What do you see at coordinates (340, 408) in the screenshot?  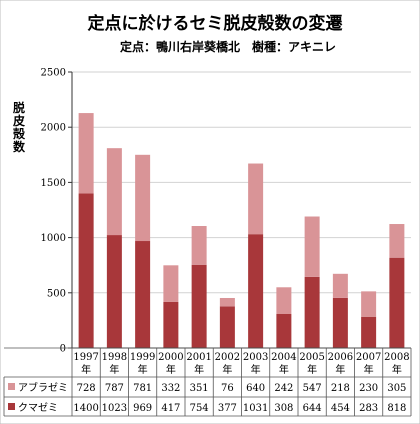 I see `table-cell: 454` at bounding box center [340, 408].